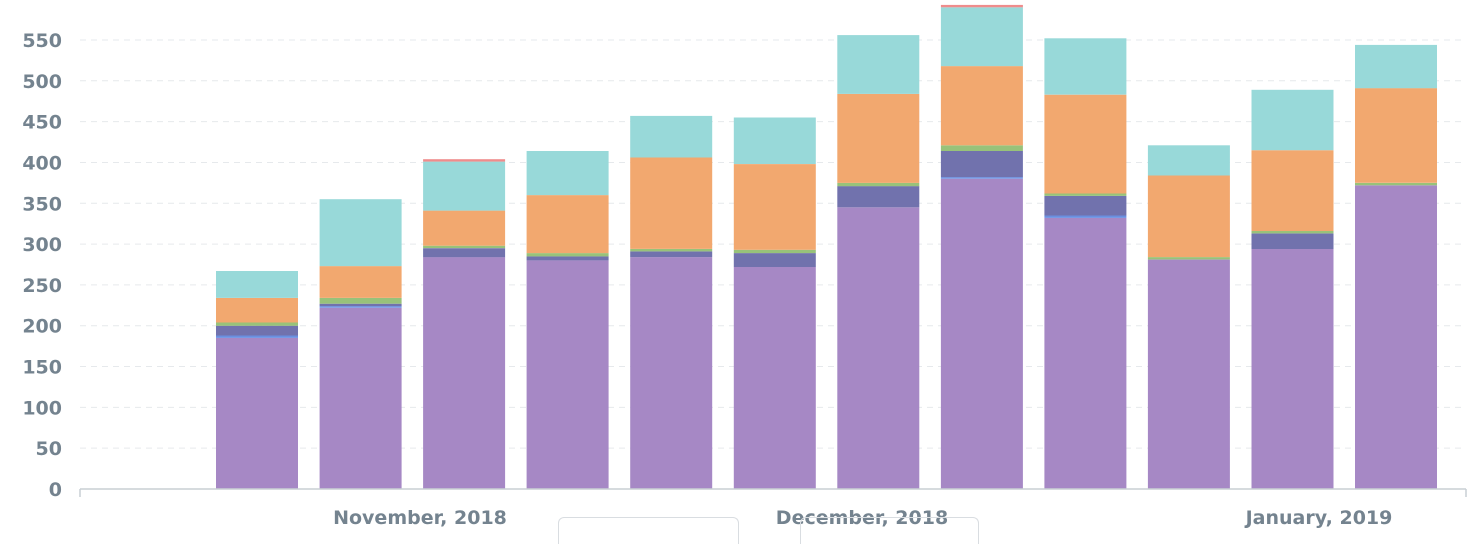 The height and width of the screenshot is (544, 1478). Describe the element at coordinates (420, 518) in the screenshot. I see `x-tick-label-november-2018: November, 2018` at that location.